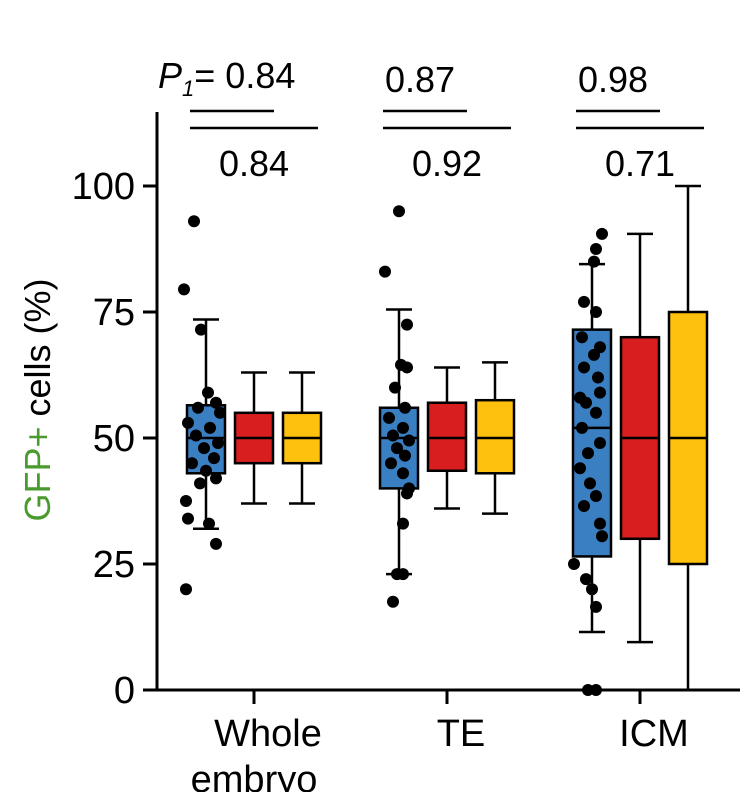 This screenshot has height=792, width=745. Describe the element at coordinates (254, 163) in the screenshot. I see `p-value-bottom: 0.84` at that location.